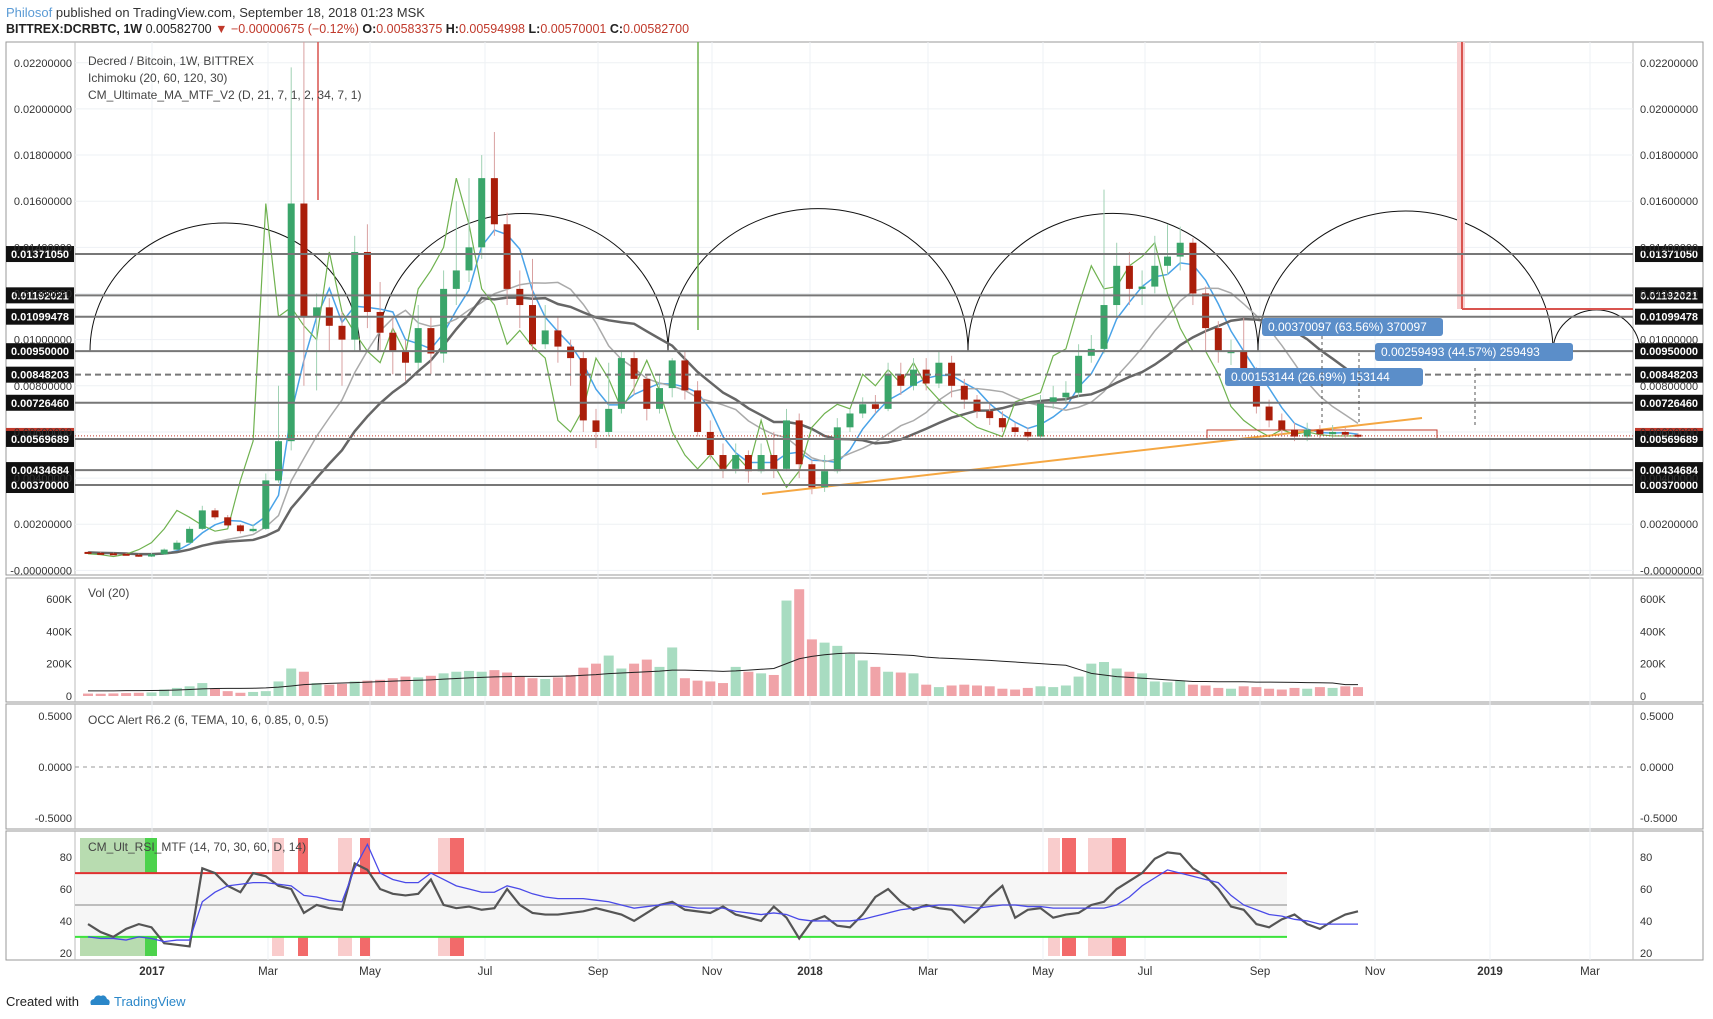 The image size is (1713, 1019). Describe the element at coordinates (452, 29) in the screenshot. I see `high-label: H:` at that location.